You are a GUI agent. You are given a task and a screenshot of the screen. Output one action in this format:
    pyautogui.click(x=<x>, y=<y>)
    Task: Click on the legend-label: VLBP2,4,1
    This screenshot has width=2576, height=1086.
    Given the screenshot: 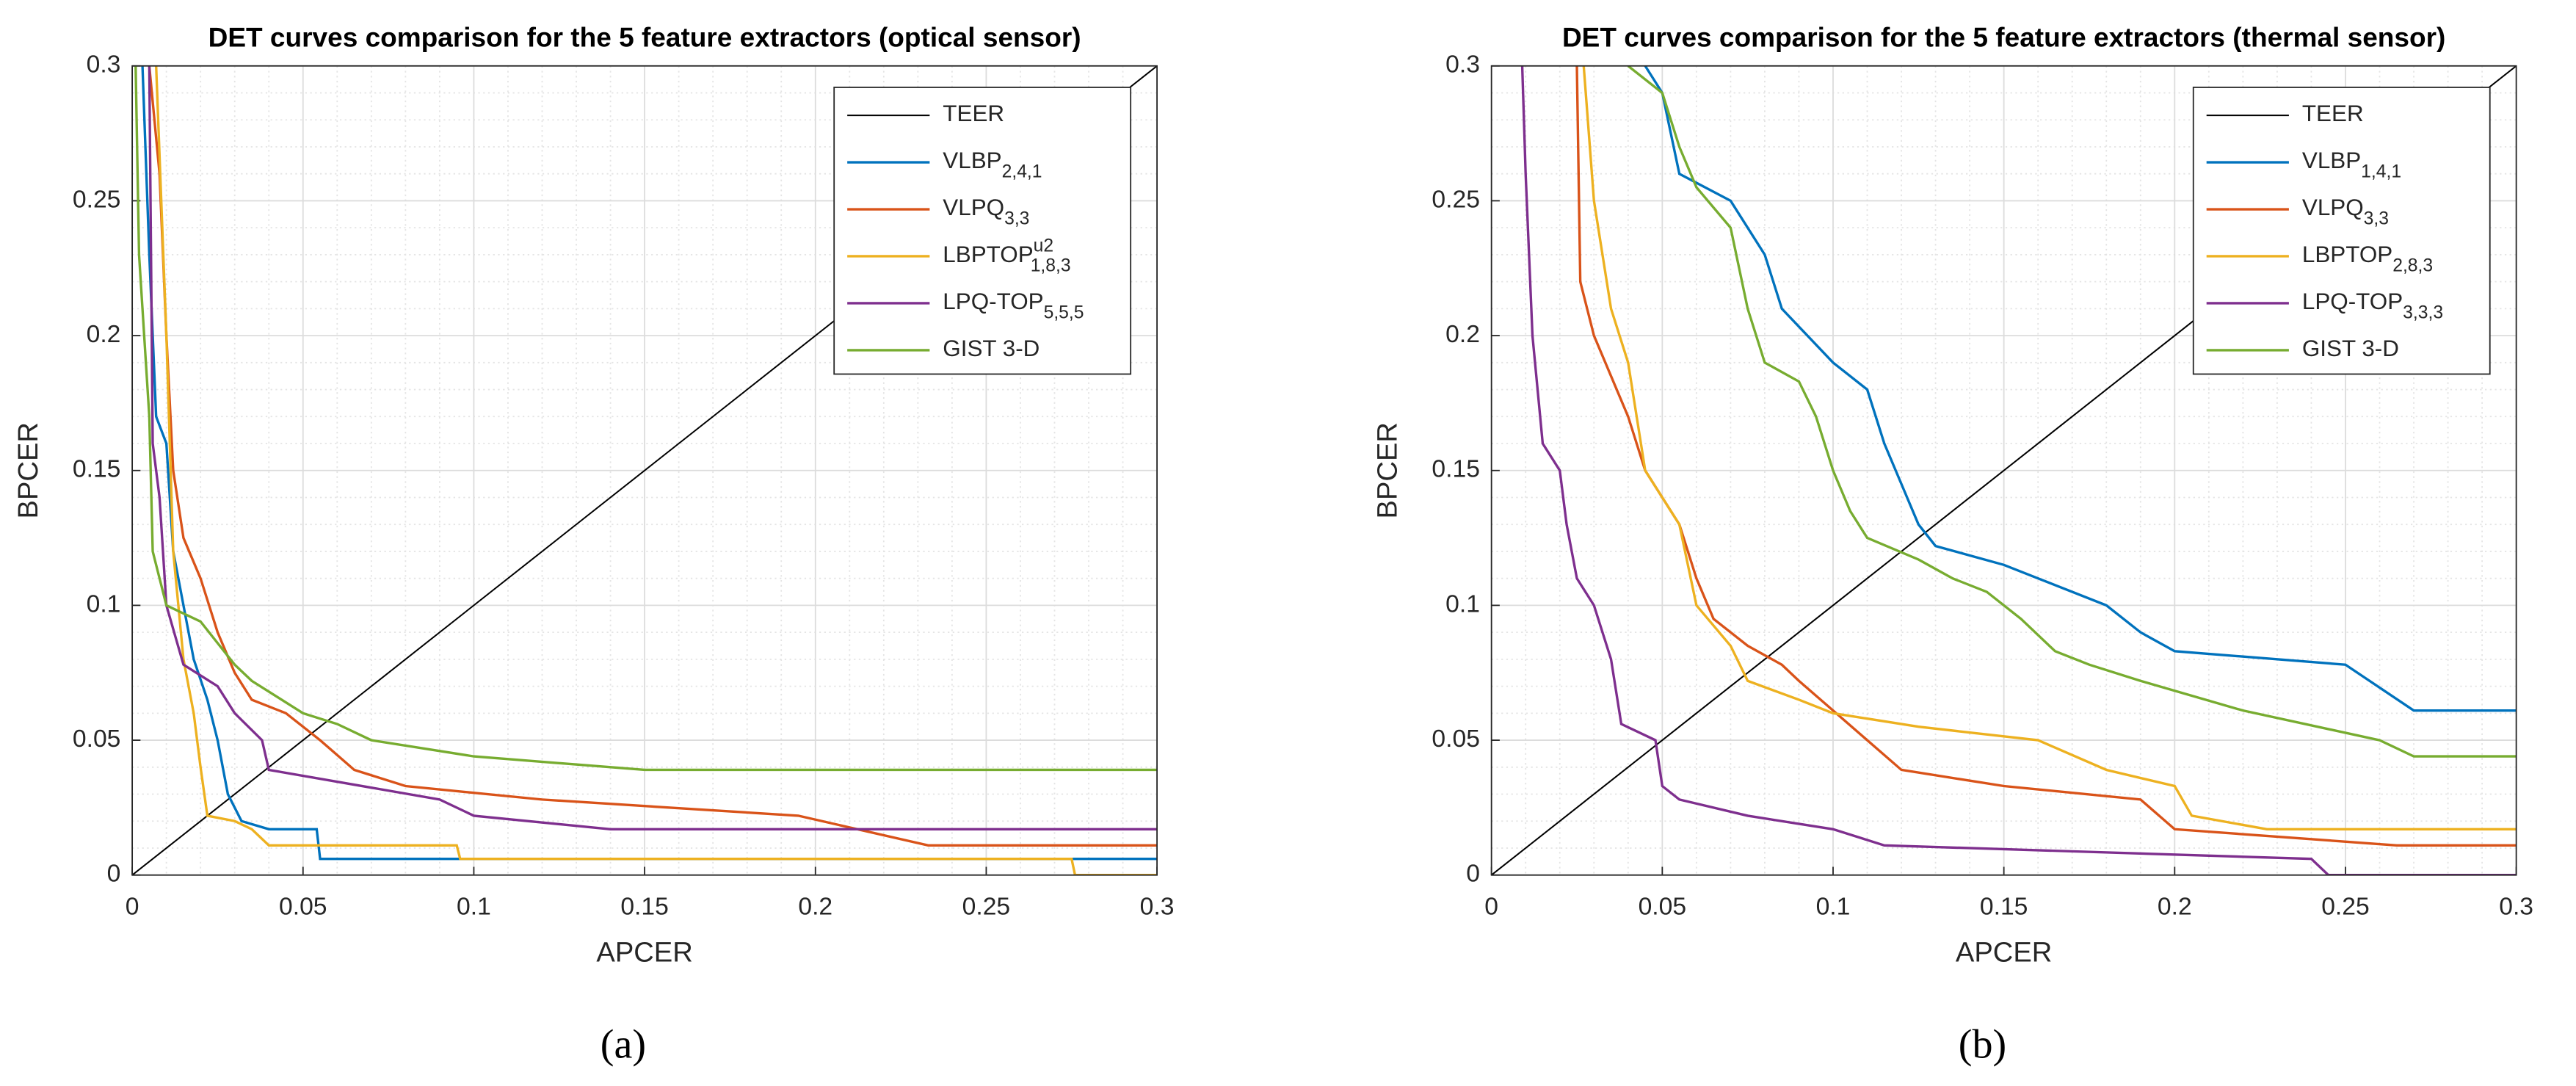 What is the action you would take?
    pyautogui.click(x=993, y=164)
    